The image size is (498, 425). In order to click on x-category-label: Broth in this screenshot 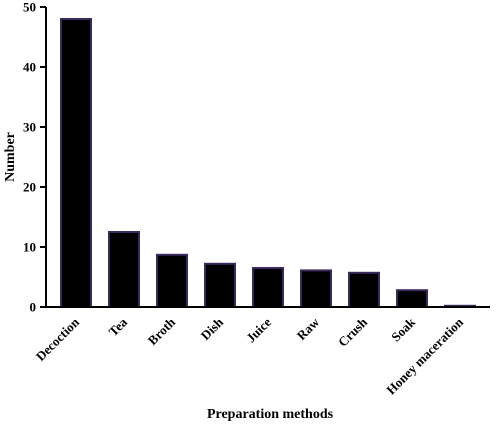, I will do `click(162, 331)`.